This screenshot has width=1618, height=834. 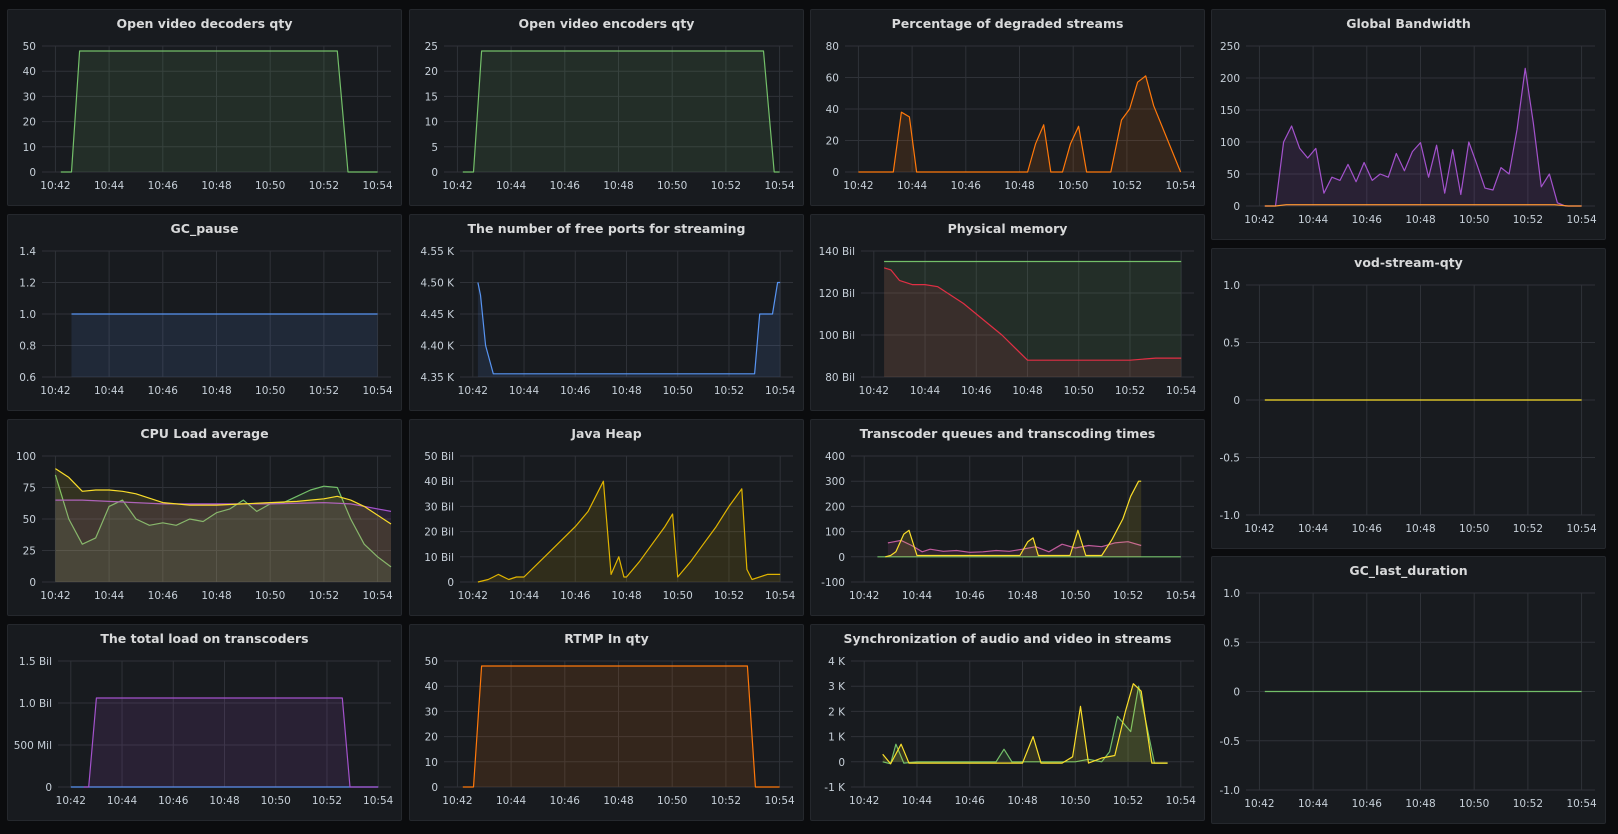 I want to click on panel-title: GC_last_duration, so click(x=1408, y=570).